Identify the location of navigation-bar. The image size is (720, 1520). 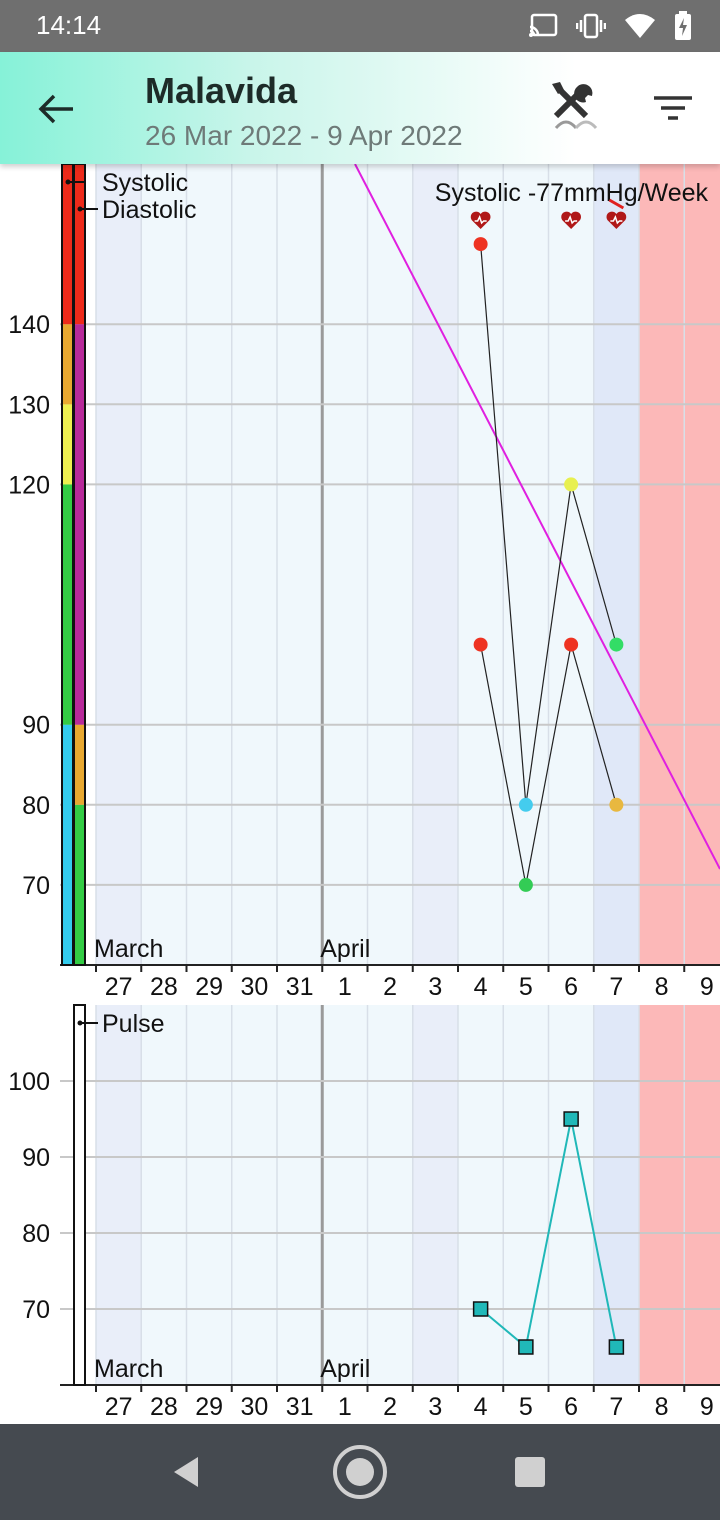
(360, 1472).